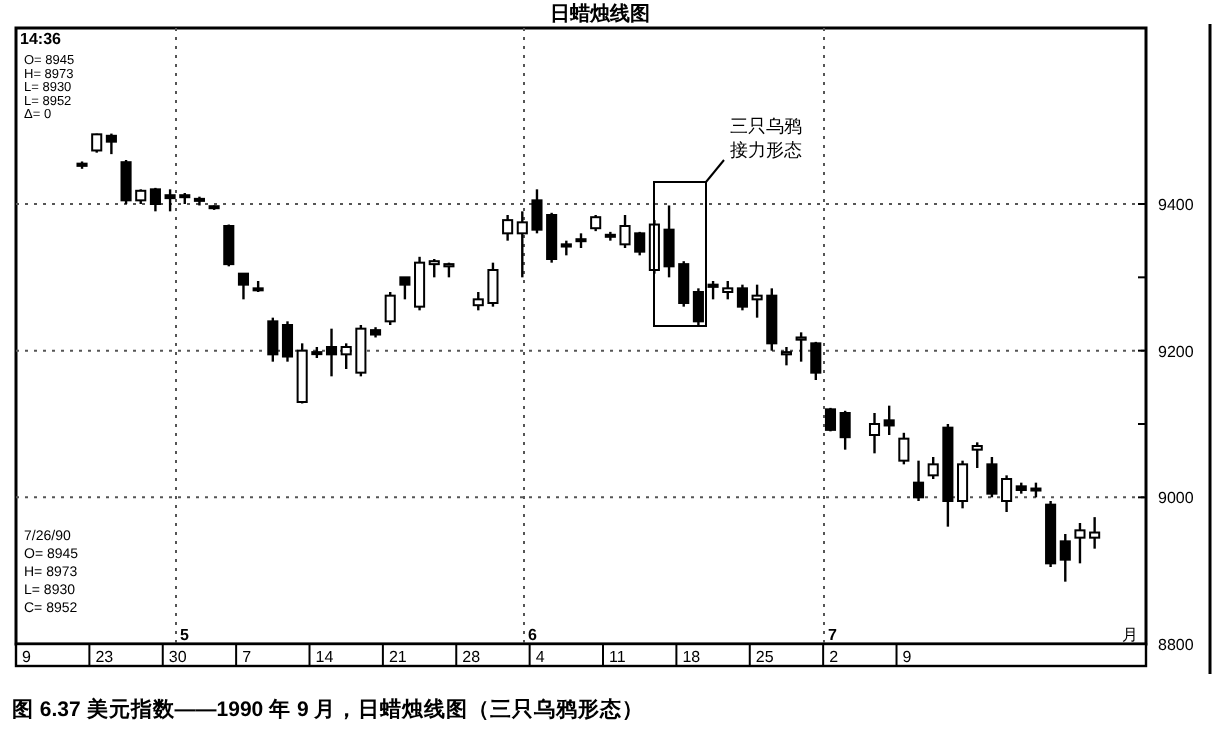  What do you see at coordinates (766, 150) in the screenshot?
I see `annotation: 接力形态` at bounding box center [766, 150].